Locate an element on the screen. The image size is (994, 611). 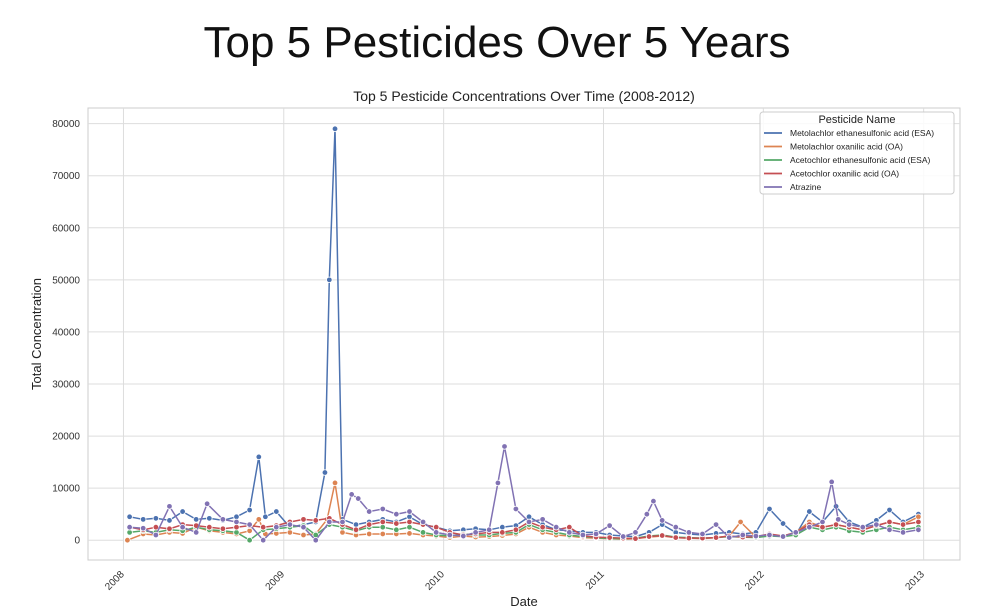
legend-label: Metolachlor ethanesulfonic acid (ESA) is located at coordinates (862, 133).